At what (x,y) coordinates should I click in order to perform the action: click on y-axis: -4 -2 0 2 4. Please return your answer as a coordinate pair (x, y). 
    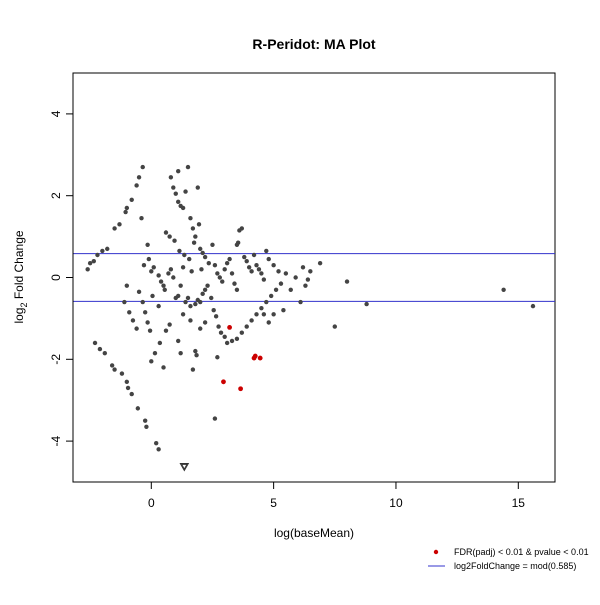
    Looking at the image, I should click on (61, 278).